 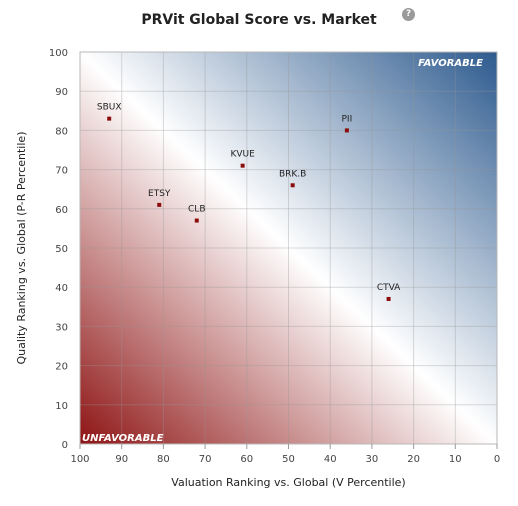 I want to click on data-point-label: KVUE, so click(x=242, y=155).